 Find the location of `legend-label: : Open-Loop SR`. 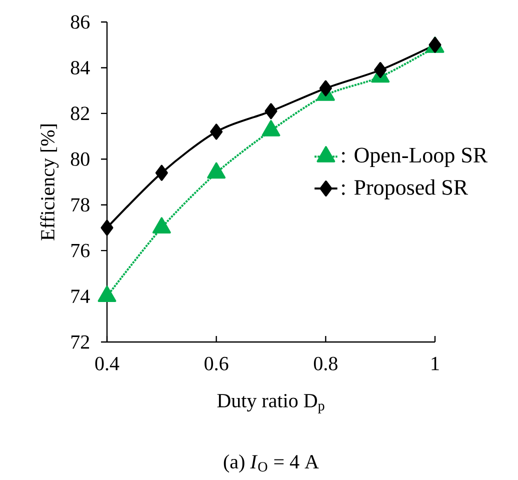

legend-label: : Open-Loop SR is located at coordinates (415, 158).